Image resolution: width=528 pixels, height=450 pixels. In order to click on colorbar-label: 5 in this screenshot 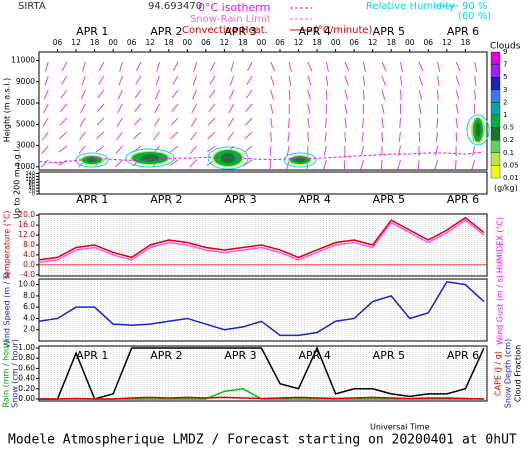, I will do `click(505, 77)`.